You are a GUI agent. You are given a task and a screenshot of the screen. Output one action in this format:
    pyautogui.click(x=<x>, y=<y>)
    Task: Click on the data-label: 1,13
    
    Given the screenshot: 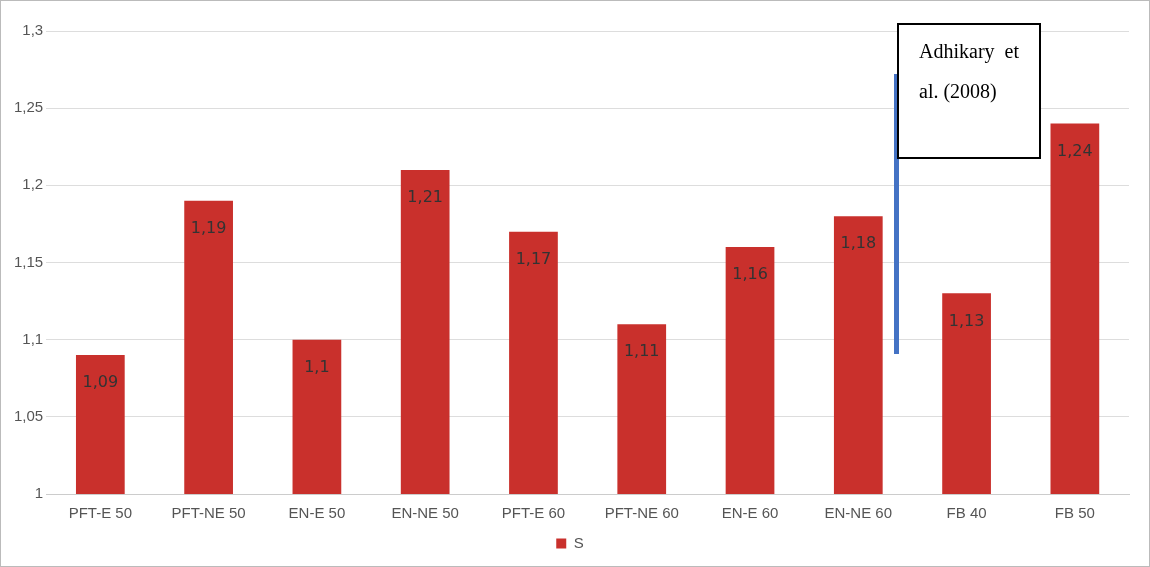 What is the action you would take?
    pyautogui.click(x=966, y=320)
    